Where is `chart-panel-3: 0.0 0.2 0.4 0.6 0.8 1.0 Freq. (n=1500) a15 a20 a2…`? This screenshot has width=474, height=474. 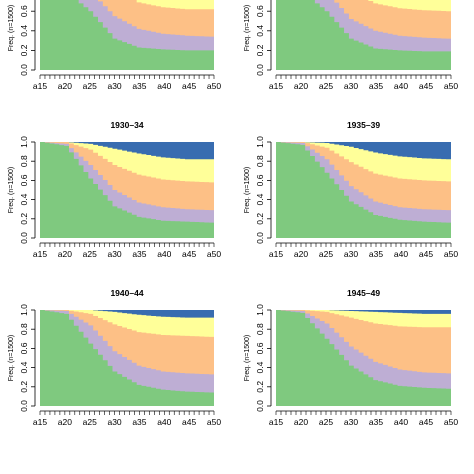 chart-panel-3: 0.0 0.2 0.4 0.6 0.8 1.0 Freq. (n=1500) a15 a20 a2… is located at coordinates (351, 189).